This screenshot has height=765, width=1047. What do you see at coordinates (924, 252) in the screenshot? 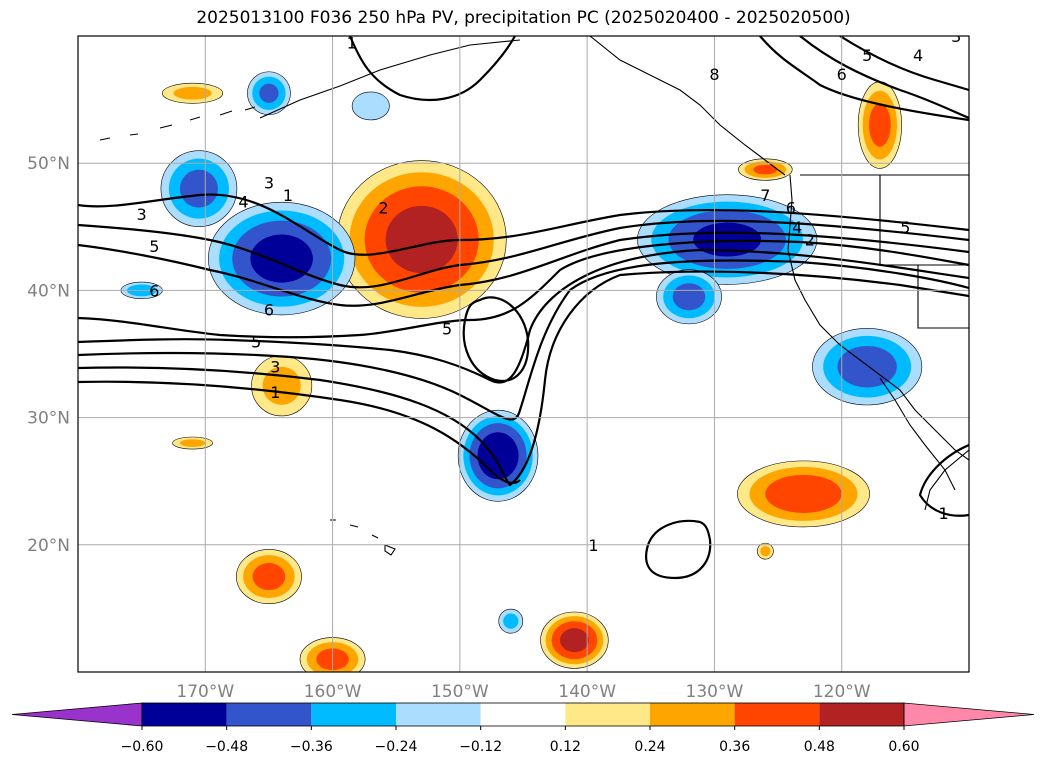
I see `state-borders` at bounding box center [924, 252].